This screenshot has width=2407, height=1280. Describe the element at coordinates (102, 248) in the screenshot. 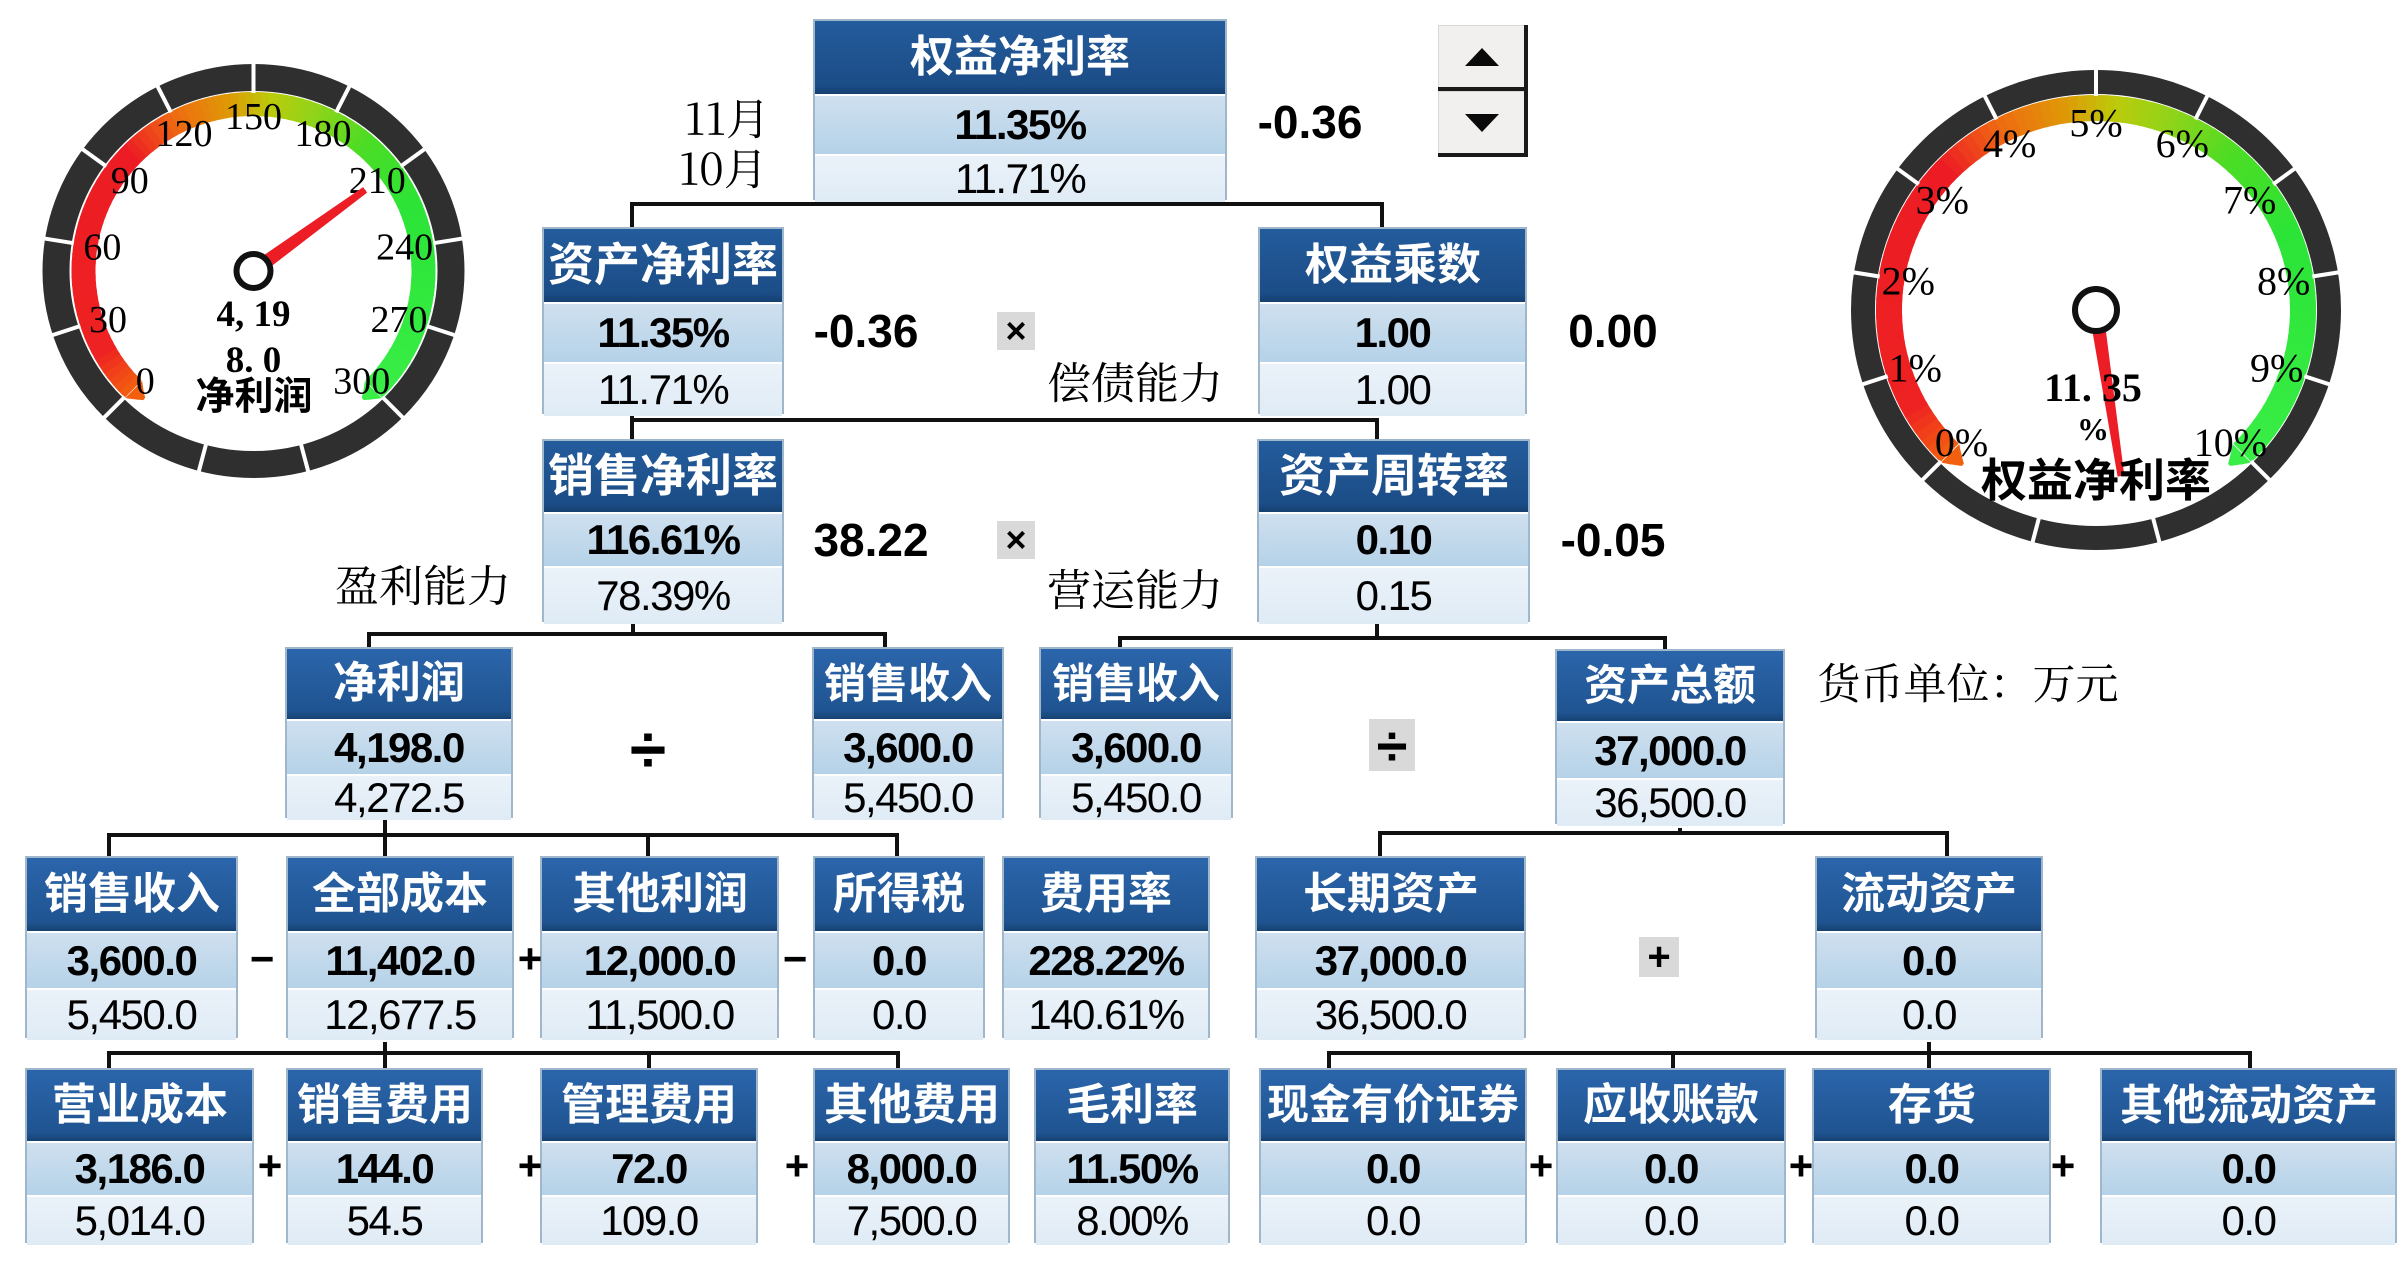

I see `svg-text: 60` at that location.